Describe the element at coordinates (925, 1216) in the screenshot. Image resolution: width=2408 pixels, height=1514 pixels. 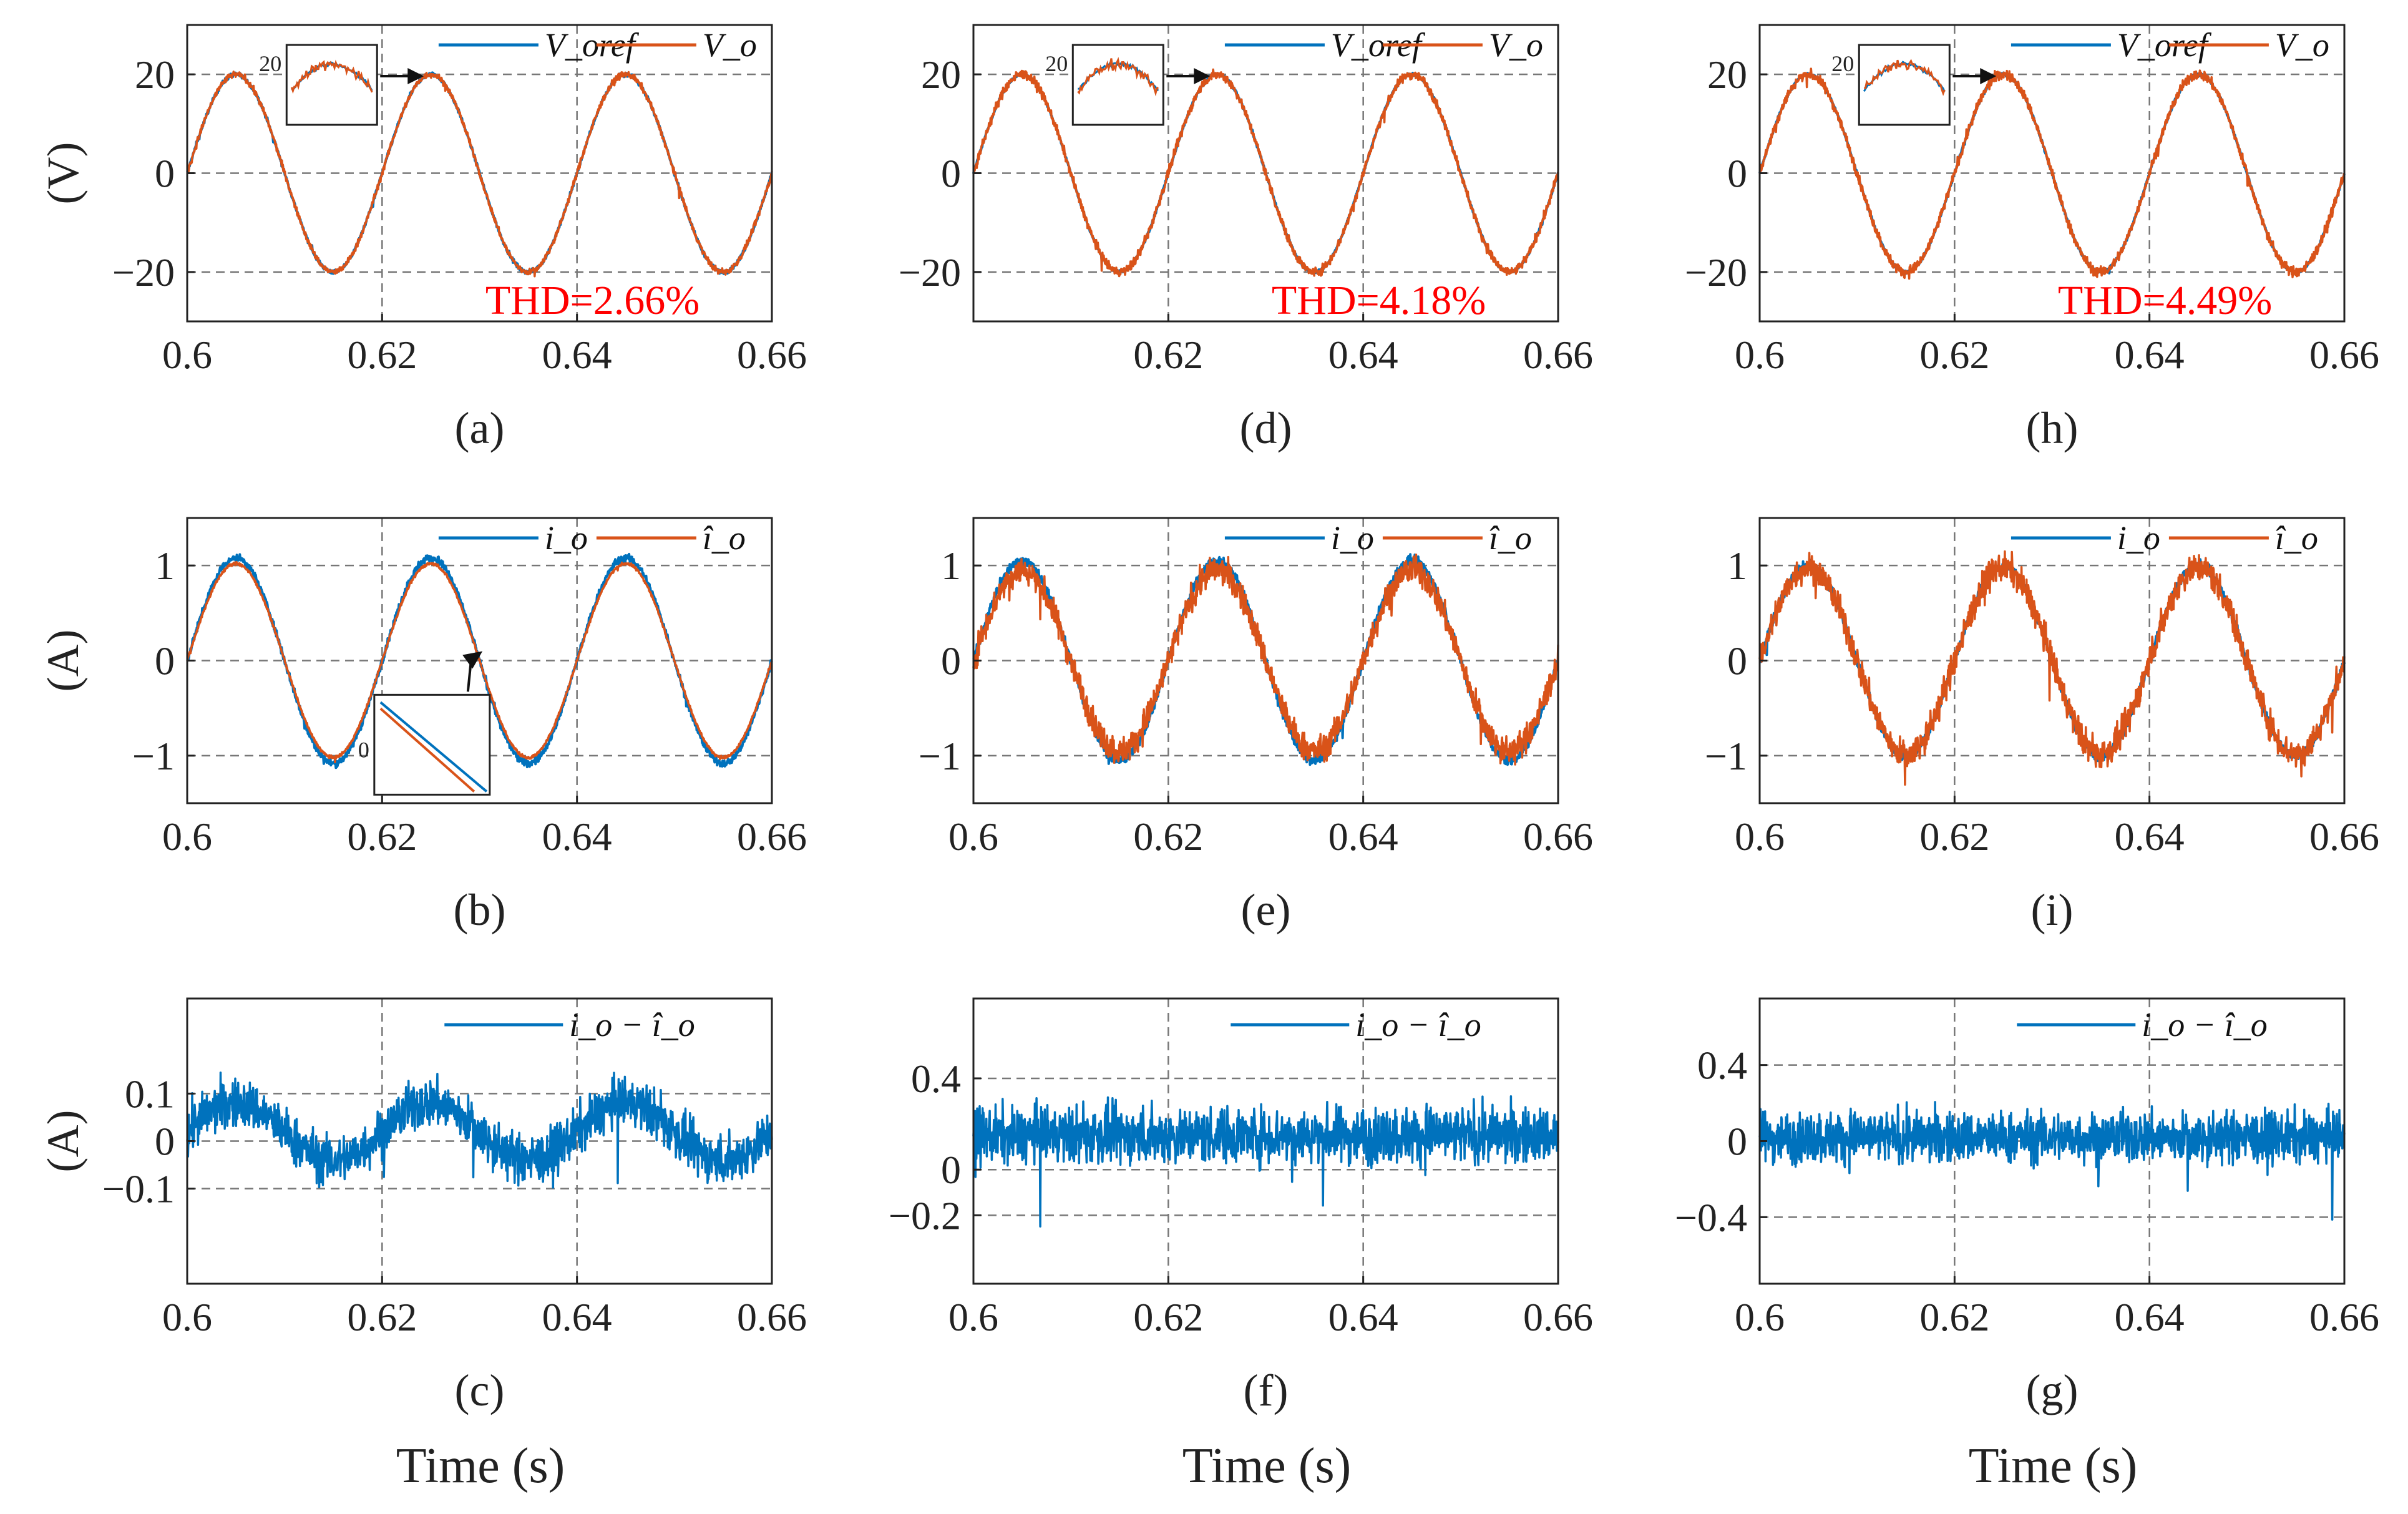
I see `ytick-label-f-2: −0.2` at that location.